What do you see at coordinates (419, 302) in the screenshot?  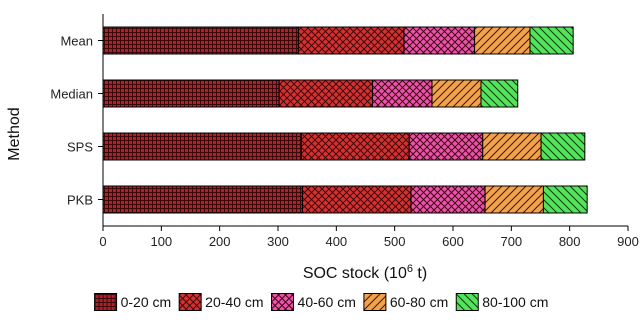 I see `legend-label: 60-80 cm` at bounding box center [419, 302].